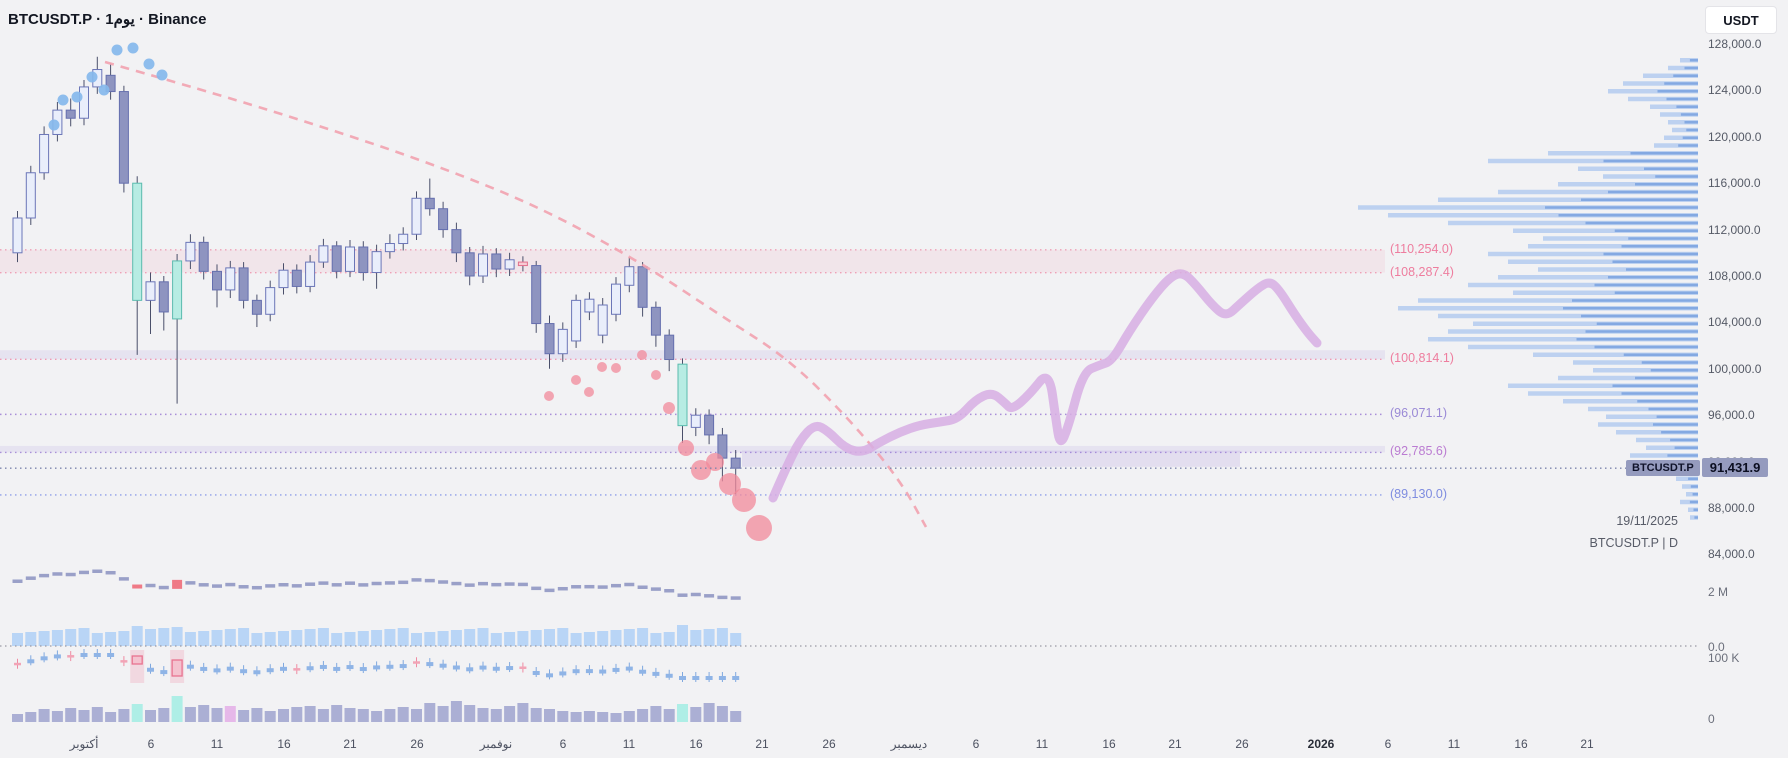 The image size is (1788, 758). I want to click on last-price-label: BTCUSDT.P 91,431.9, so click(1697, 468).